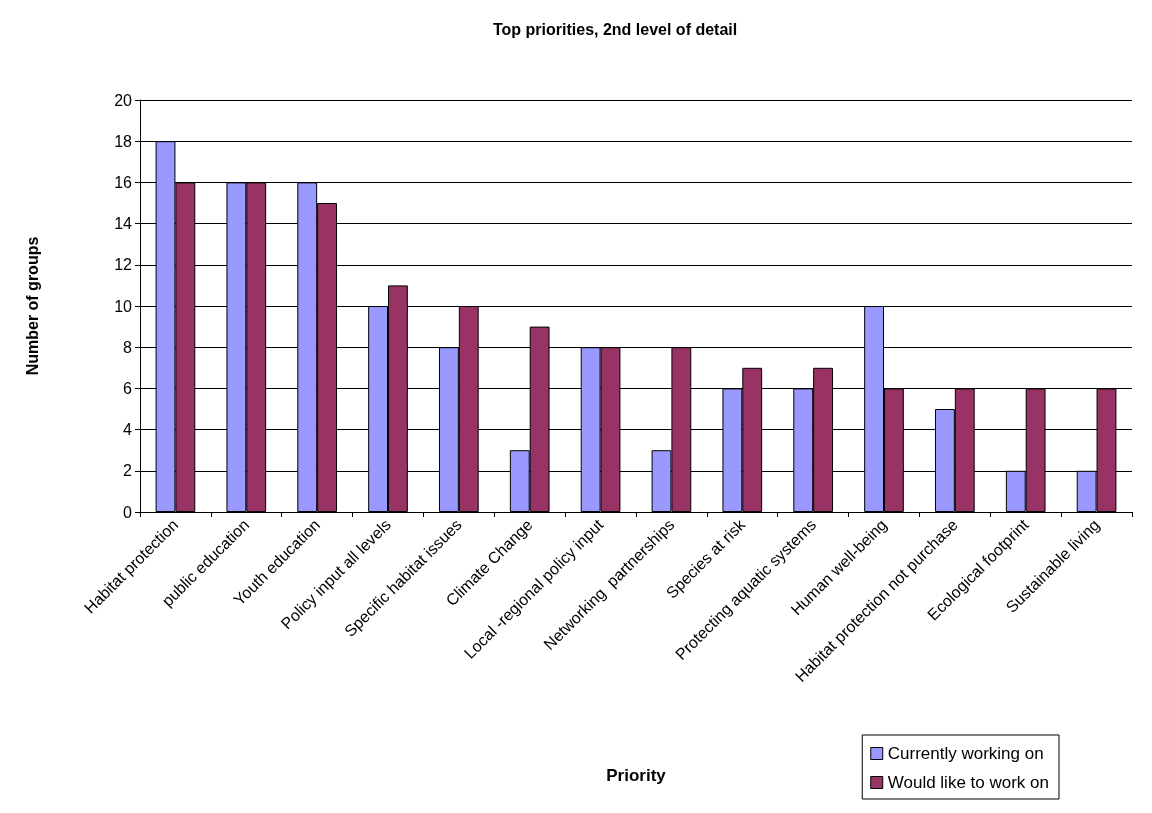 Image resolution: width=1152 pixels, height=813 pixels. I want to click on y-tick-label: 4, so click(128, 430).